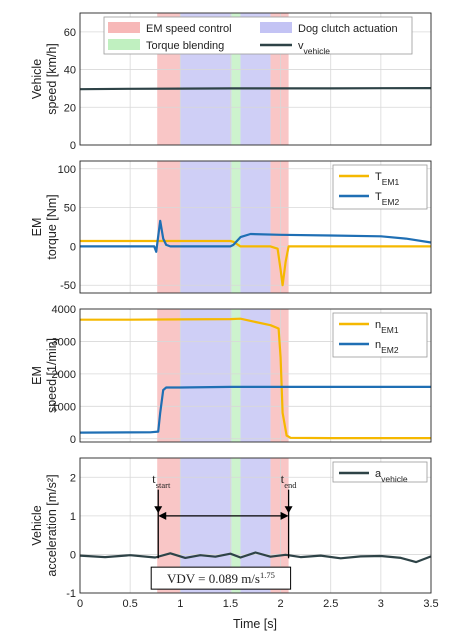 The height and width of the screenshot is (632, 475). Describe the element at coordinates (70, 71) in the screenshot. I see `y-tick-label: 40` at that location.